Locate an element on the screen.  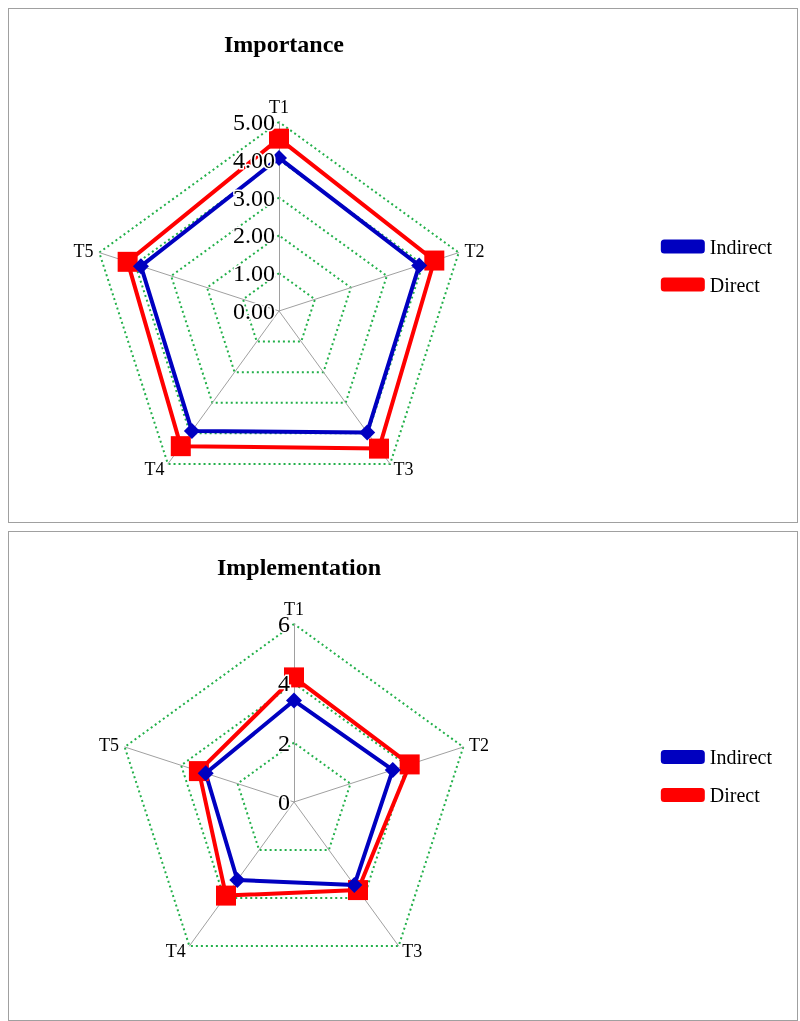
y-tick-label: 2.00 is located at coordinates (254, 235).